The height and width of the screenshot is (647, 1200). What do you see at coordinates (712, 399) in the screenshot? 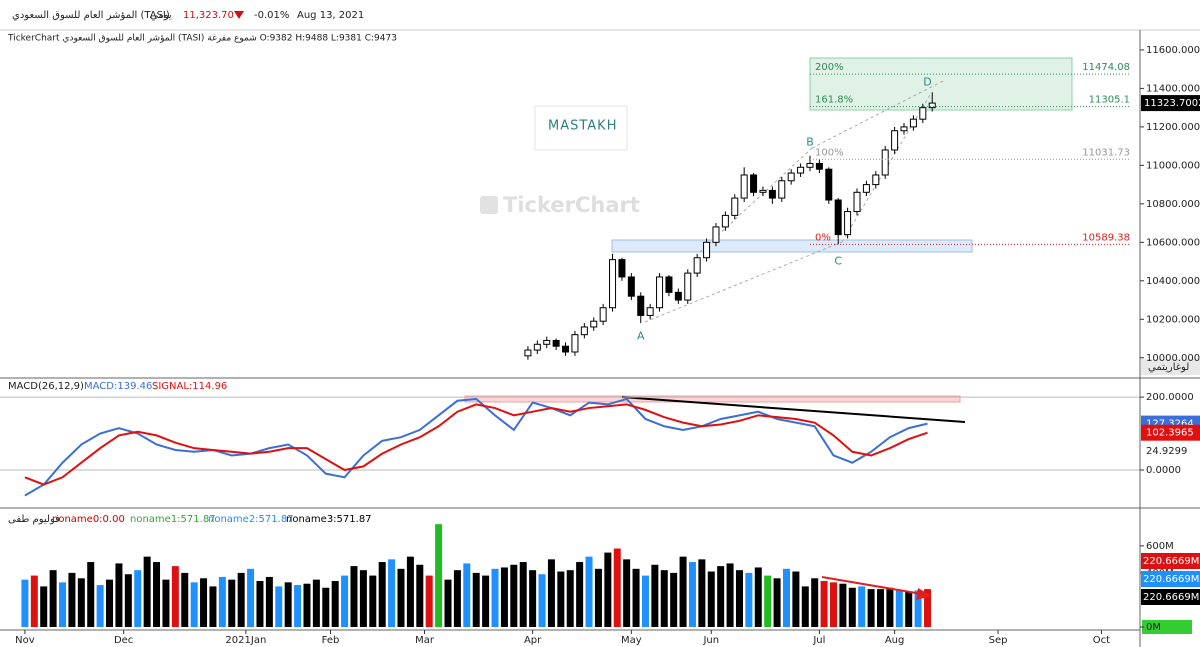
I see `resistance-zone` at bounding box center [712, 399].